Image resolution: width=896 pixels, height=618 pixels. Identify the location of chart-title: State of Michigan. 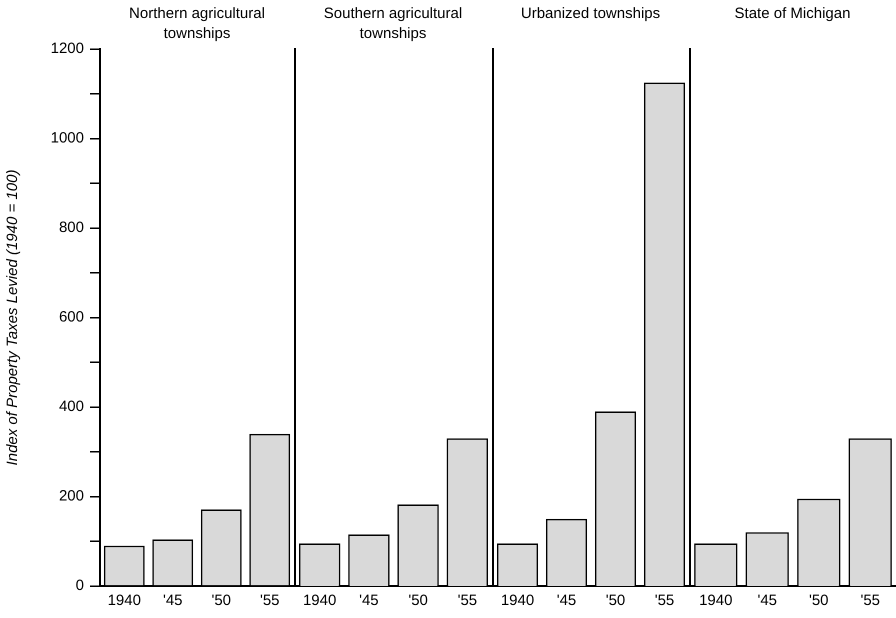
(793, 14).